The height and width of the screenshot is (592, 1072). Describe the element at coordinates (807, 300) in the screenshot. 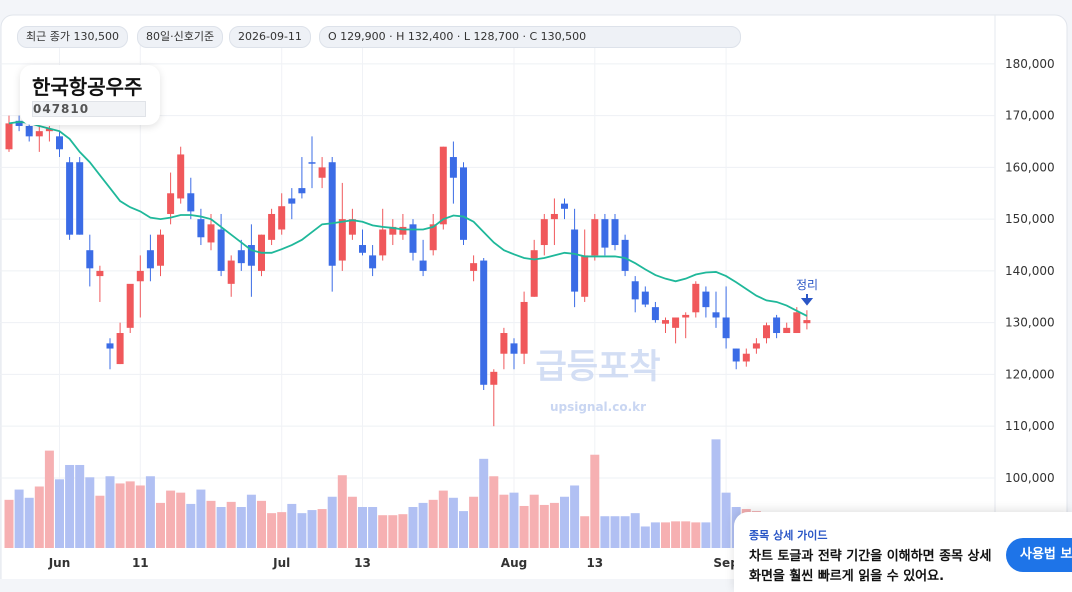

I see `annotation-arrow` at that location.